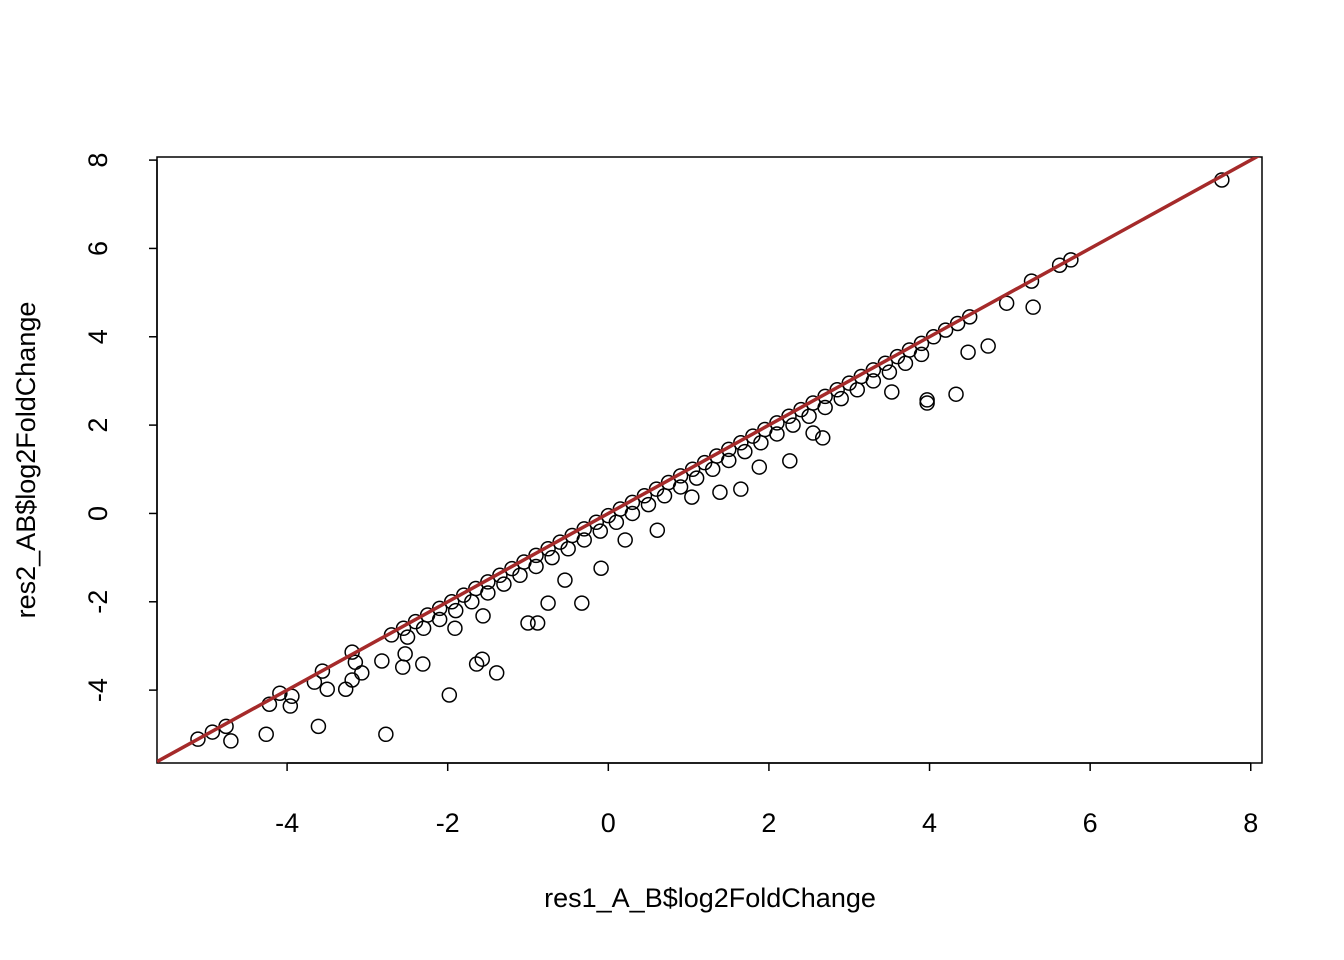  I want to click on y-axis-label: res2_AB$log2FoldChange, so click(26, 460).